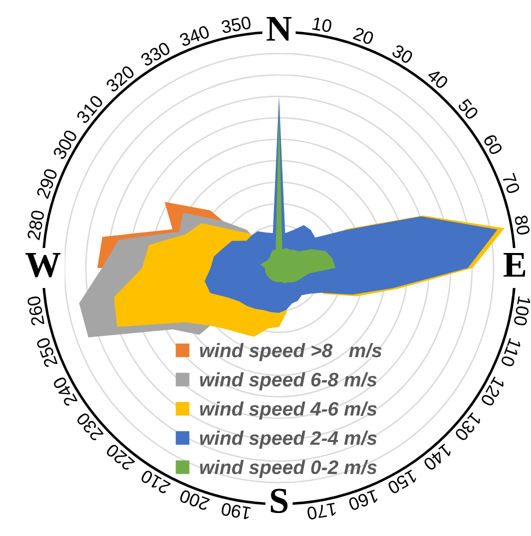 This screenshot has height=536, width=531. What do you see at coordinates (42, 265) in the screenshot?
I see `spoke-label: W` at bounding box center [42, 265].